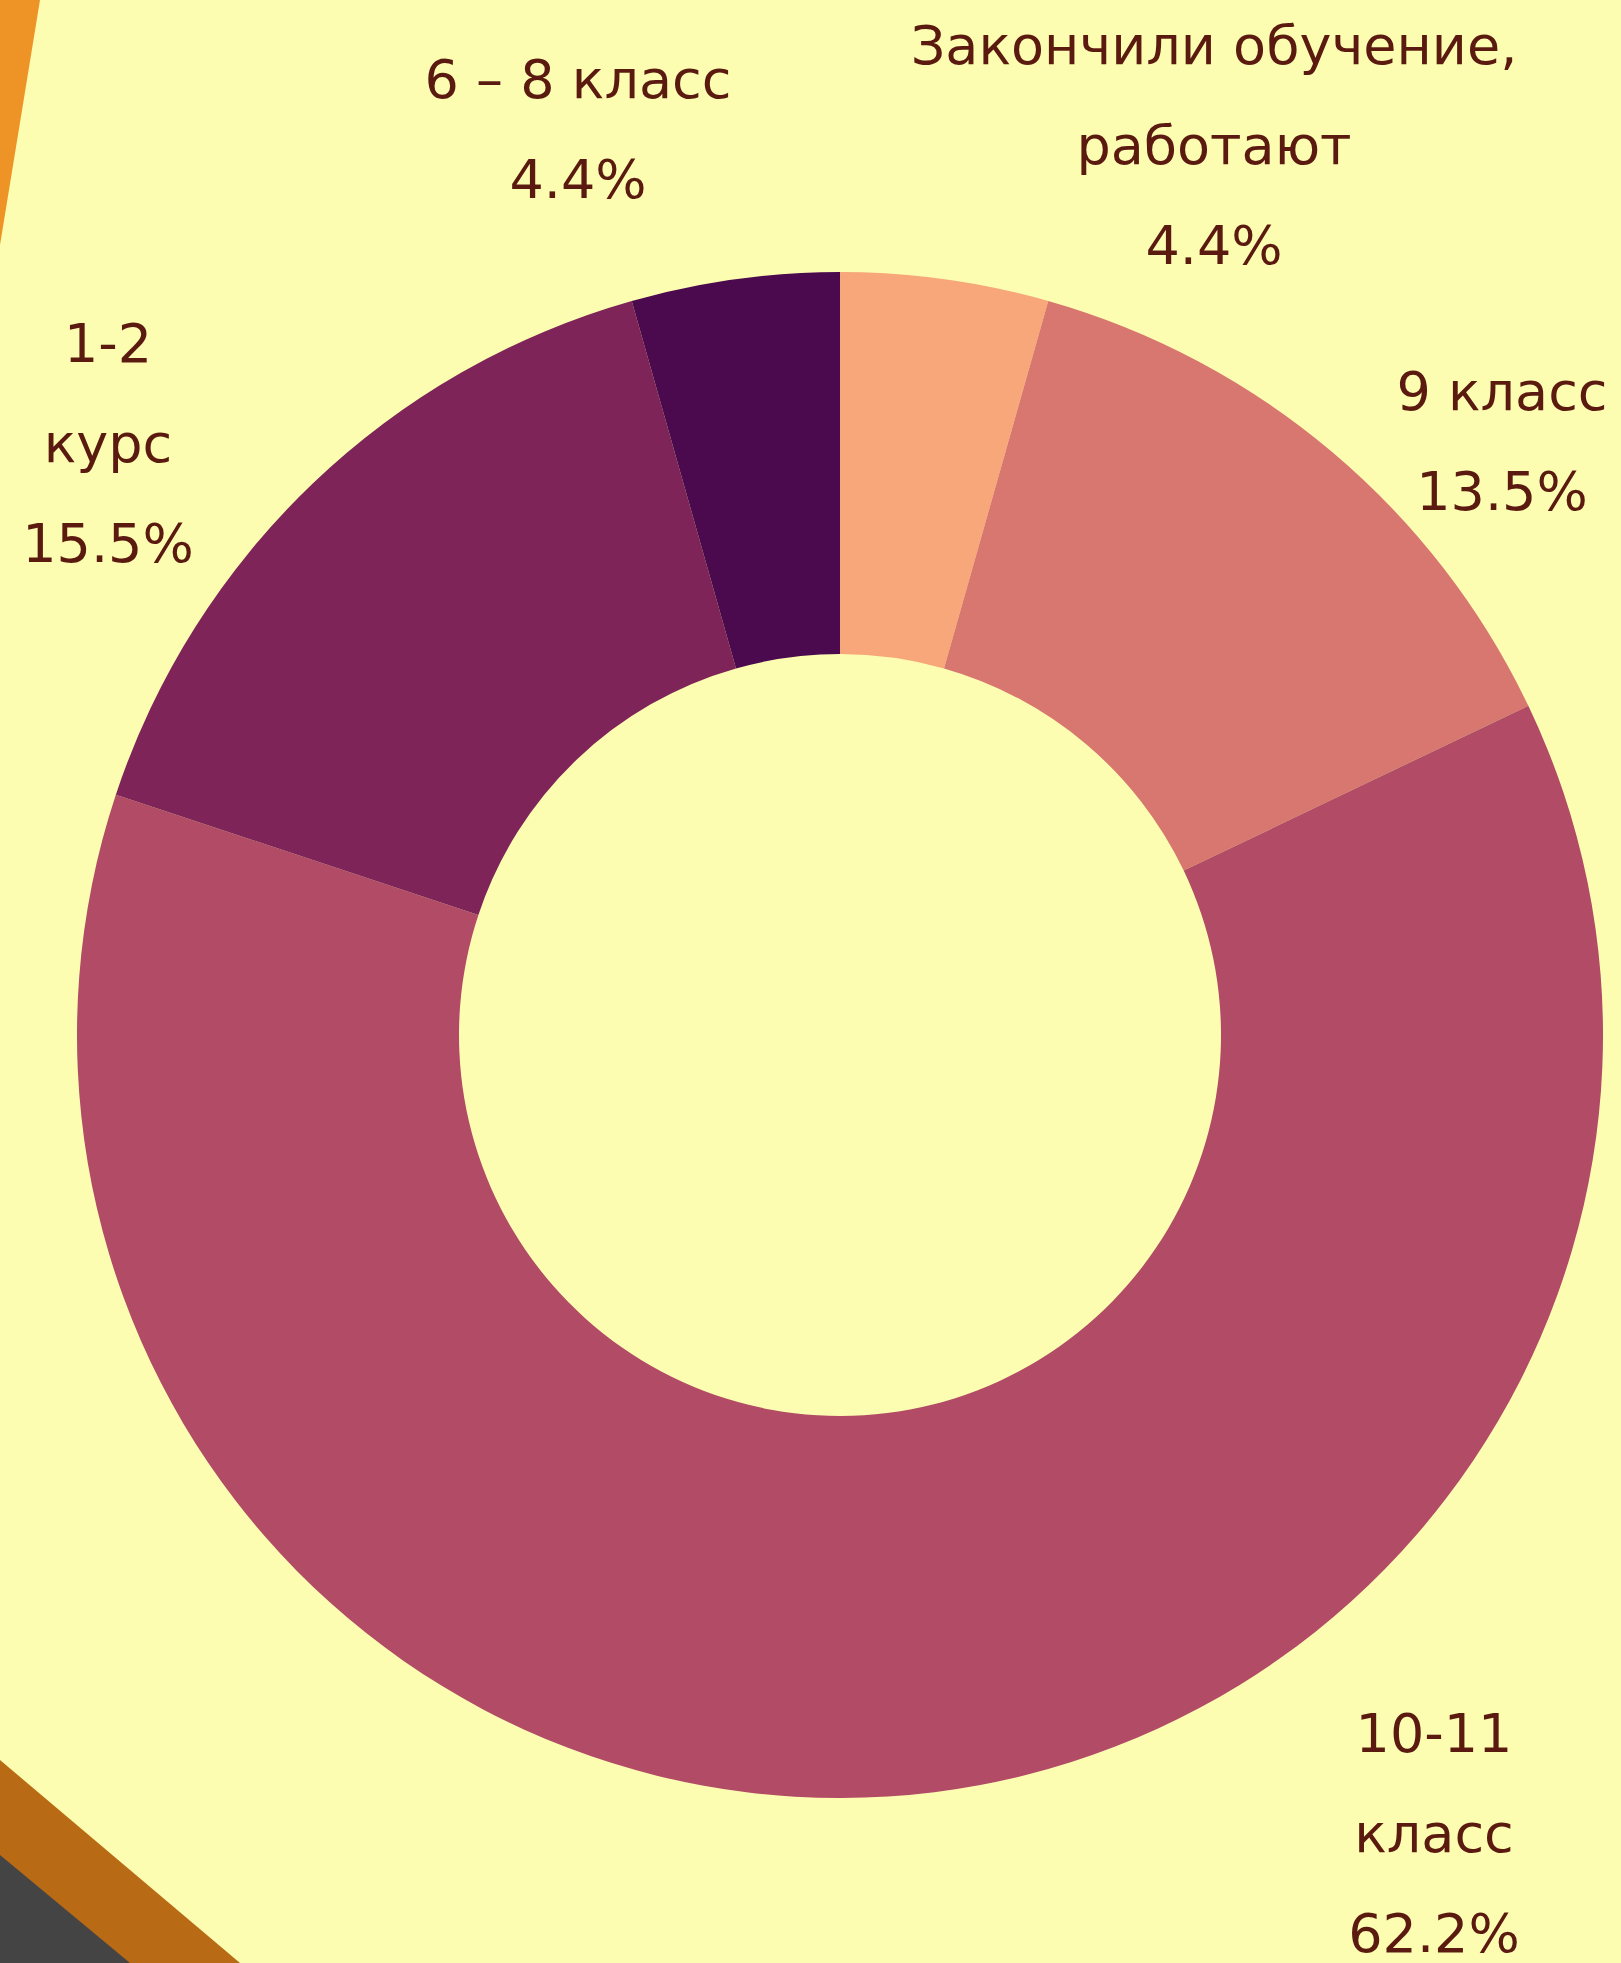 The width and height of the screenshot is (1621, 1963). What do you see at coordinates (578, 79) in the screenshot?
I see `slice-label: 6 – 8 класс` at bounding box center [578, 79].